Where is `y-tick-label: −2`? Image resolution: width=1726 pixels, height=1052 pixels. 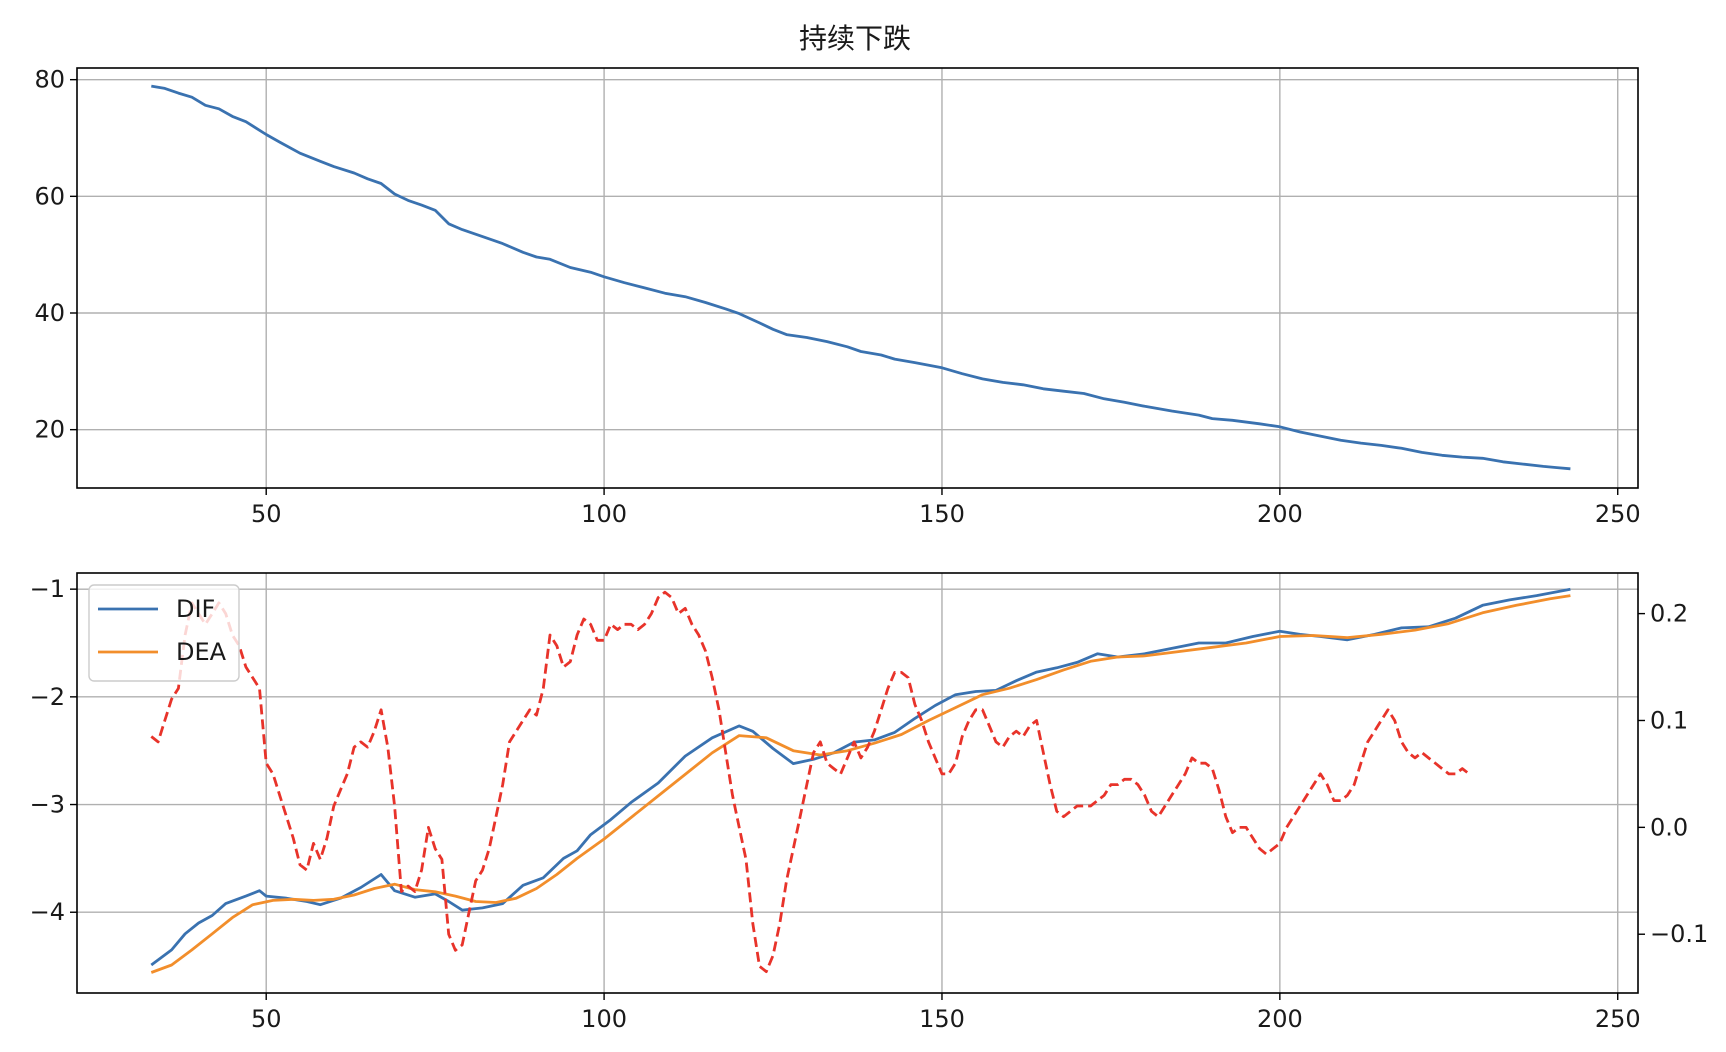 y-tick-label: −2 is located at coordinates (47, 697).